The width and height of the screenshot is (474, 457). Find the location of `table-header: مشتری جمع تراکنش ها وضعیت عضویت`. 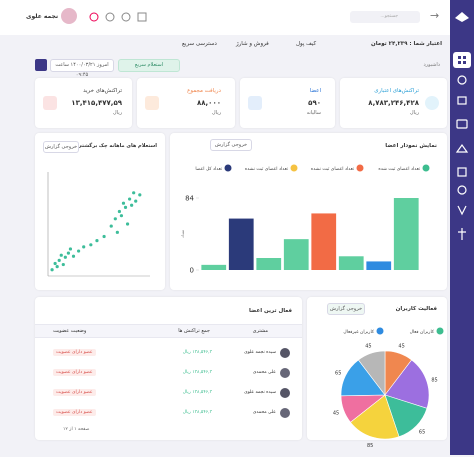

table-header: مشتری جمع تراکنش ها وضعیت عضویت is located at coordinates (168, 331).